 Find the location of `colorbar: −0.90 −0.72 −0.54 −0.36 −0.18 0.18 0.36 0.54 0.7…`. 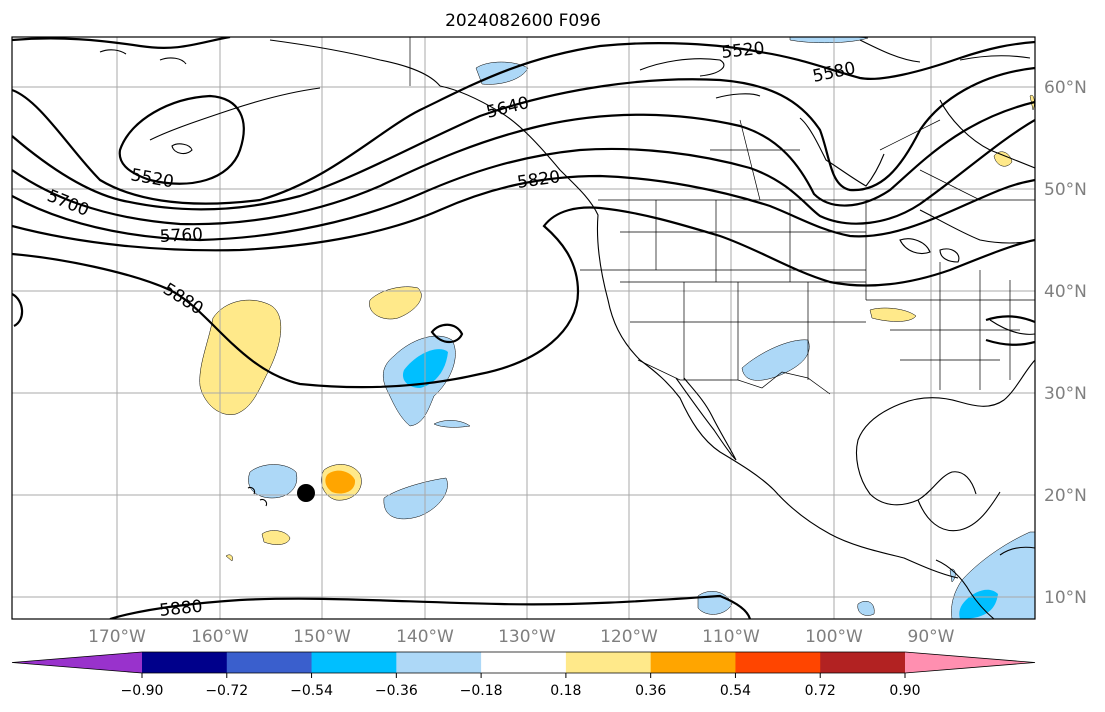

colorbar: −0.90 −0.72 −0.54 −0.36 −0.18 0.18 0.36 0.54 0.7… is located at coordinates (523, 675).